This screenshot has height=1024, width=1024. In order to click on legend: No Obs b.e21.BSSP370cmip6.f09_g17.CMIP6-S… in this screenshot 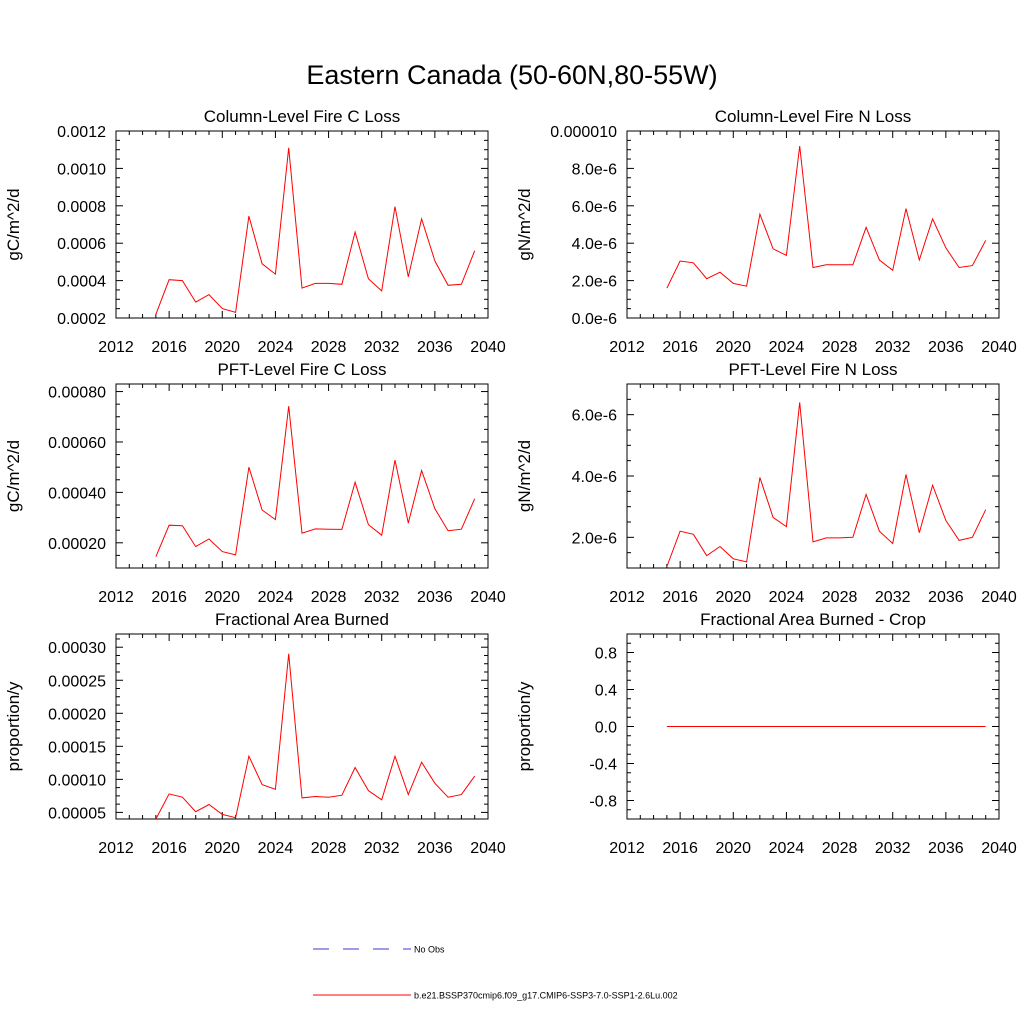, I will do `click(495, 973)`.